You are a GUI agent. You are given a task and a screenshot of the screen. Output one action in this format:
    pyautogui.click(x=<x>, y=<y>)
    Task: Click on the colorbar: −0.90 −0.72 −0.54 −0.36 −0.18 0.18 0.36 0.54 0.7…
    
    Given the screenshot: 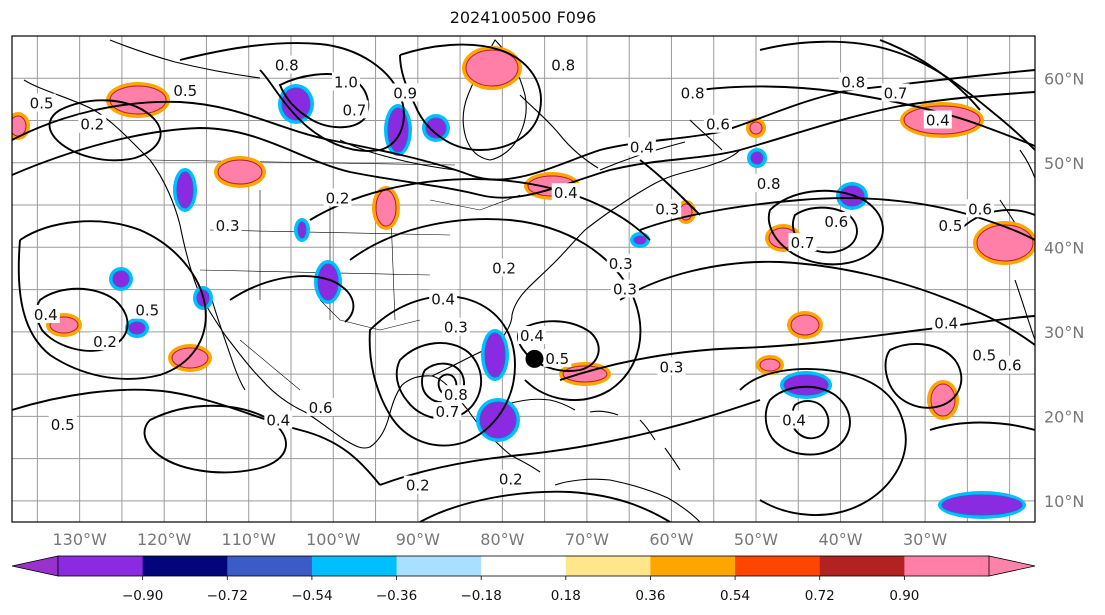 What is the action you would take?
    pyautogui.click(x=523, y=579)
    